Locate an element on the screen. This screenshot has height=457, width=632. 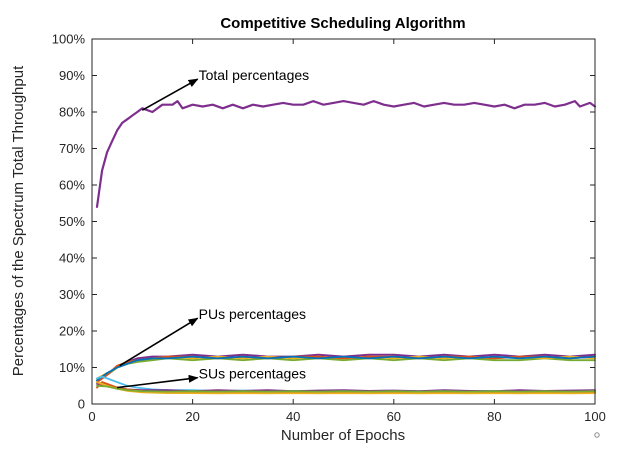
y-tick-label: 30% is located at coordinates (72, 294).